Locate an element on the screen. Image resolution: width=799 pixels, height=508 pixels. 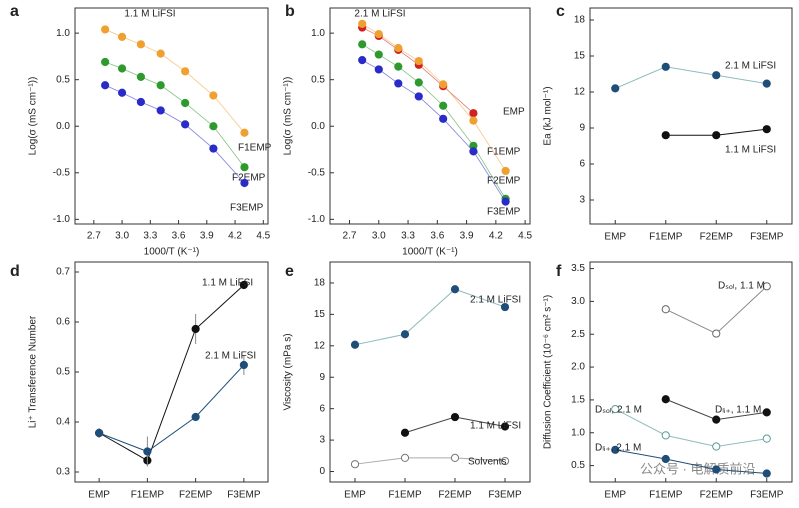
y-tick-label: 9 is located at coordinates (322, 377).